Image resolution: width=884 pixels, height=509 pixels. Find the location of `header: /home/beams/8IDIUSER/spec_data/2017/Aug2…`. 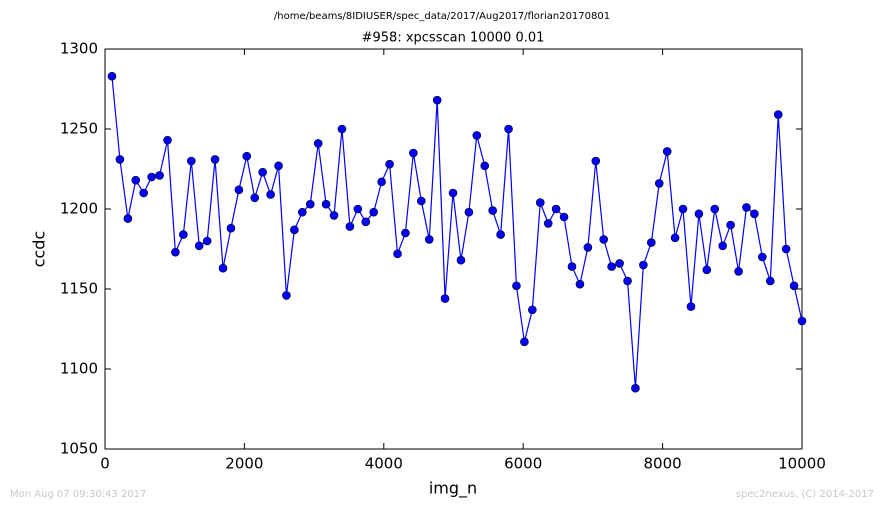

header: /home/beams/8IDIUSER/spec_data/2017/Aug2… is located at coordinates (442, 16).